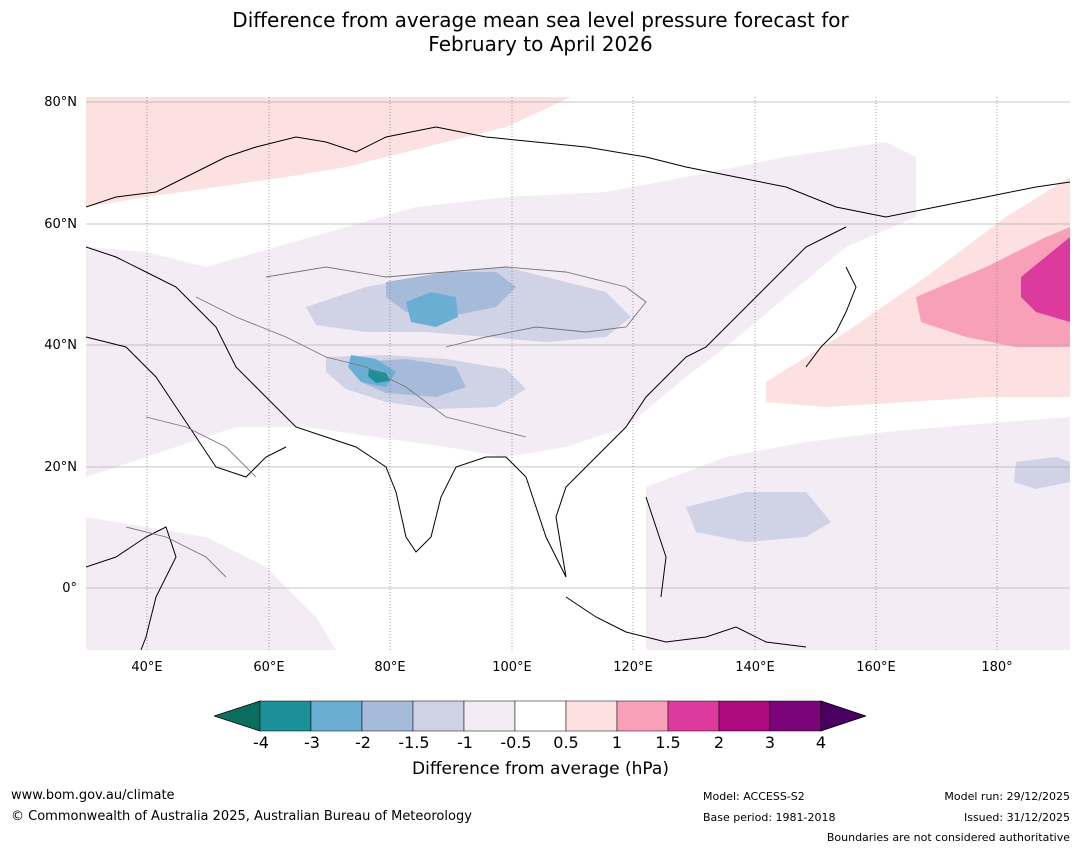  I want to click on colorbar-tick: -1, so click(465, 742).